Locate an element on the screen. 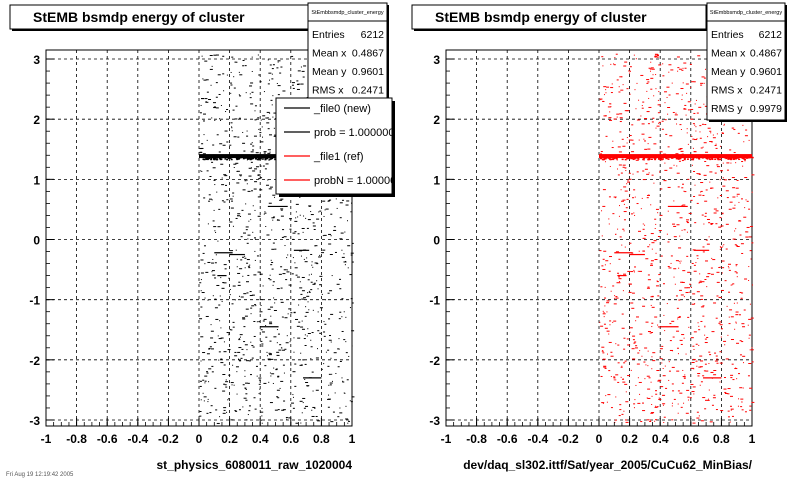 Image resolution: width=800 pixels, height=480 pixels. y-tick-label: 3 is located at coordinates (36, 60).